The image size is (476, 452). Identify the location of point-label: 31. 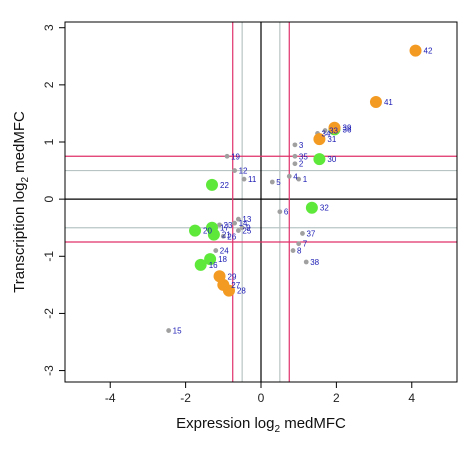
(331, 139).